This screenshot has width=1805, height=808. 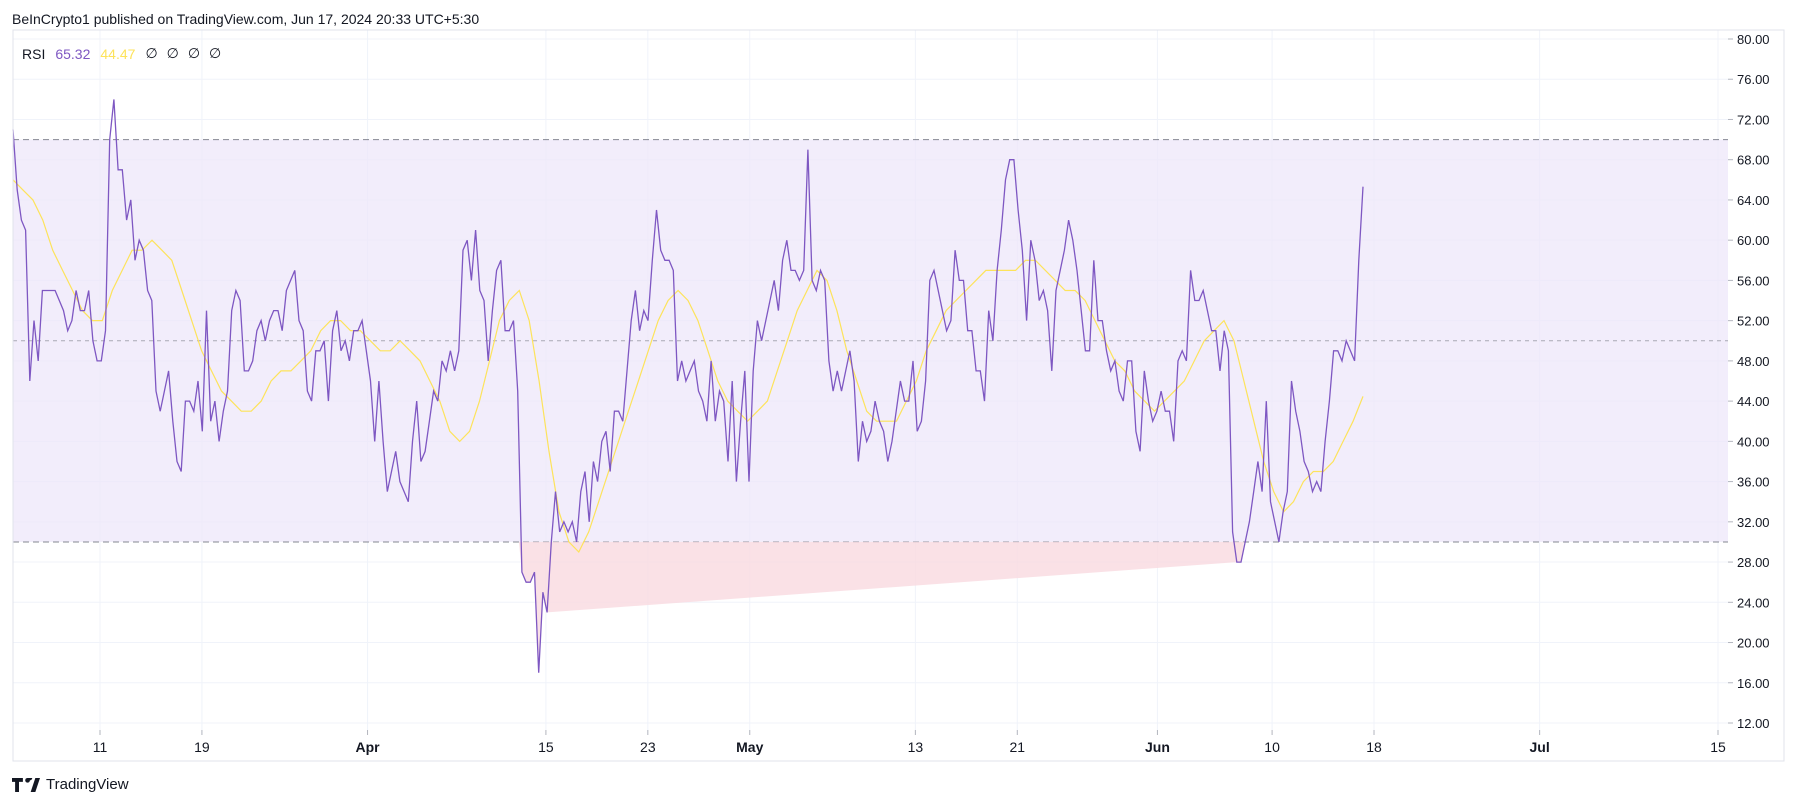 I want to click on x-axis: 11 19 Apr 15 23 May 13 21 Jun 10 18 Jul 15, so click(x=909, y=742).